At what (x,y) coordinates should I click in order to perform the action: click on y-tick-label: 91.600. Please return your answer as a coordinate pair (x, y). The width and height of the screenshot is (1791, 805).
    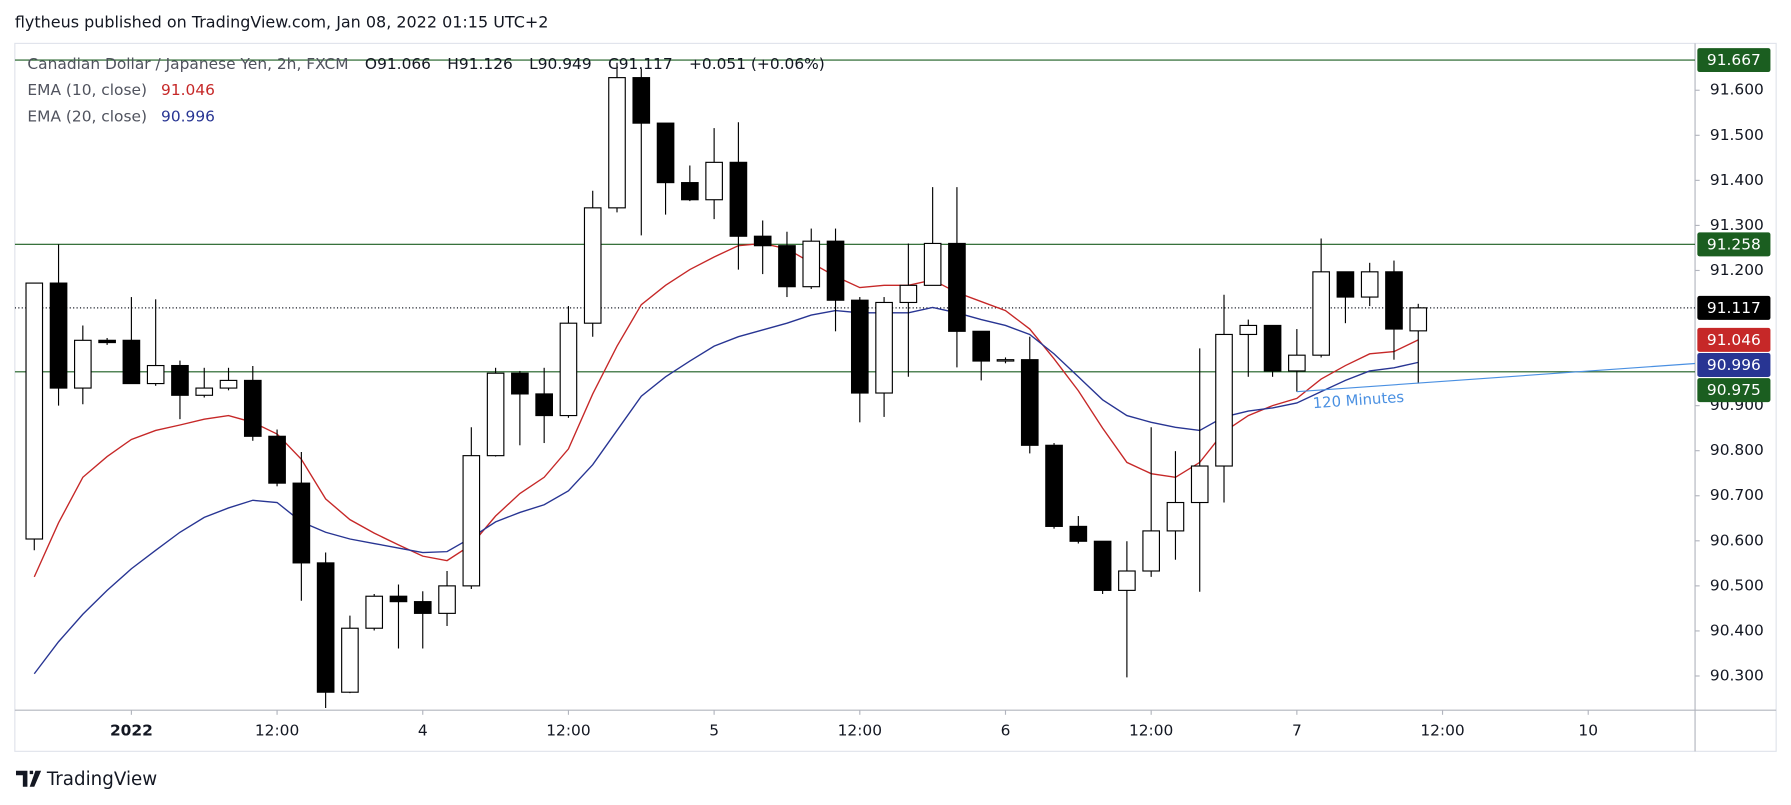
    Looking at the image, I should click on (1737, 90).